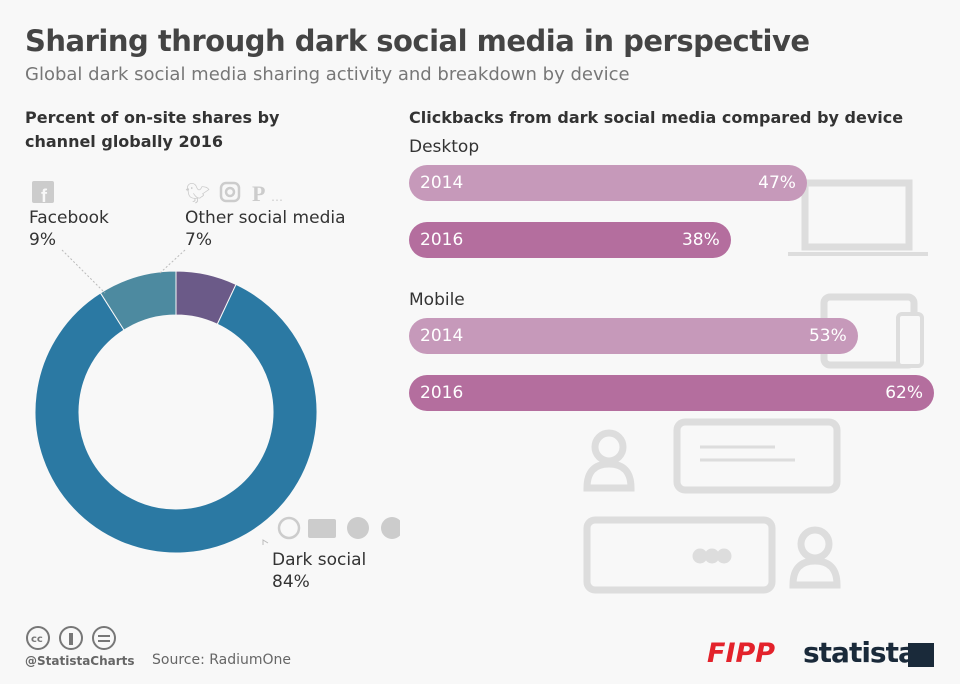 The height and width of the screenshot is (684, 960). What do you see at coordinates (858, 217) in the screenshot?
I see `laptop-icon` at bounding box center [858, 217].